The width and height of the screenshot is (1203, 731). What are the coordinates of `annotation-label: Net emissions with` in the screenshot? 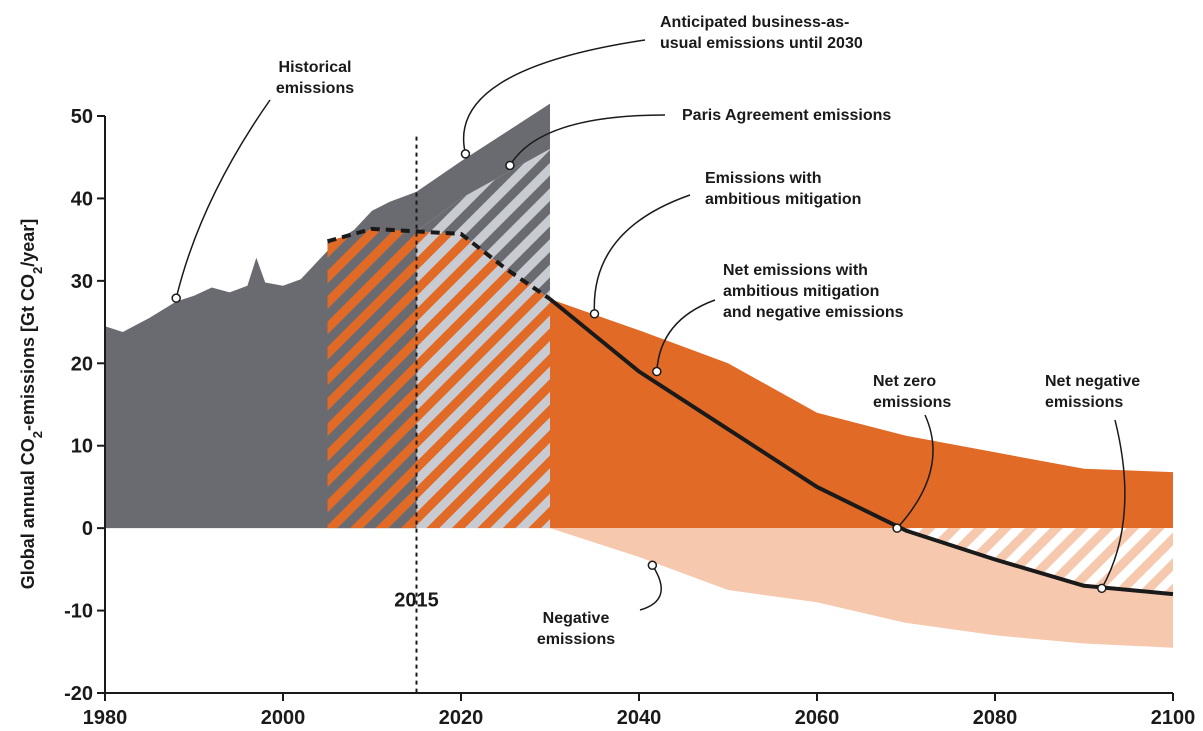 It's located at (795, 270).